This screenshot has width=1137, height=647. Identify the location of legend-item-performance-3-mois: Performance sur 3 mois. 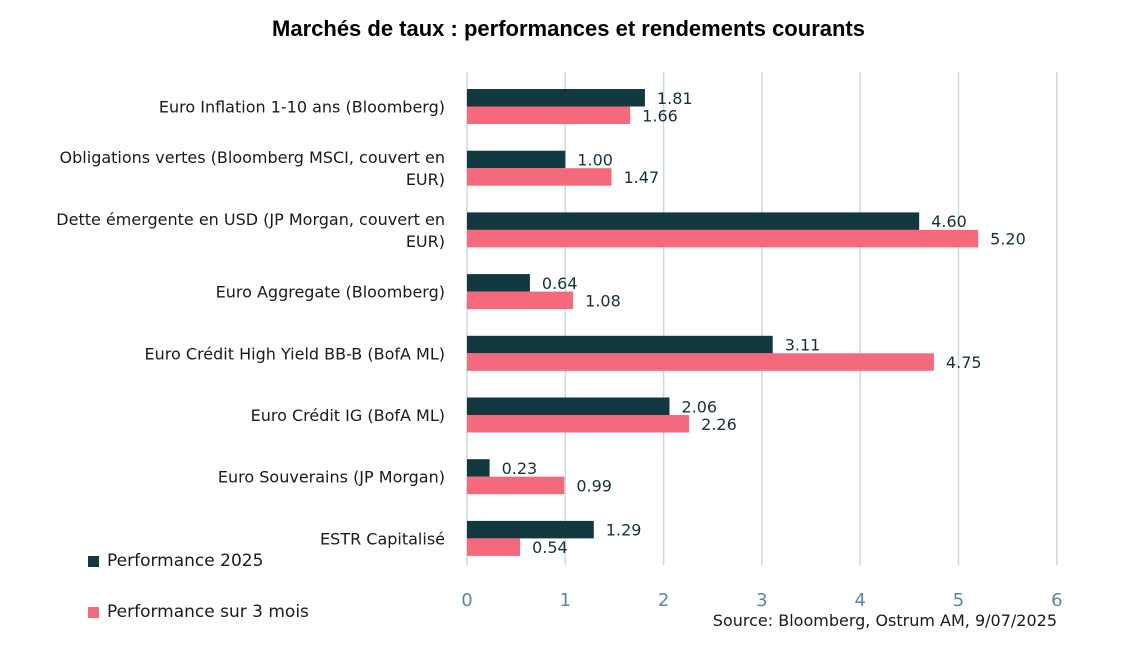
(198, 612).